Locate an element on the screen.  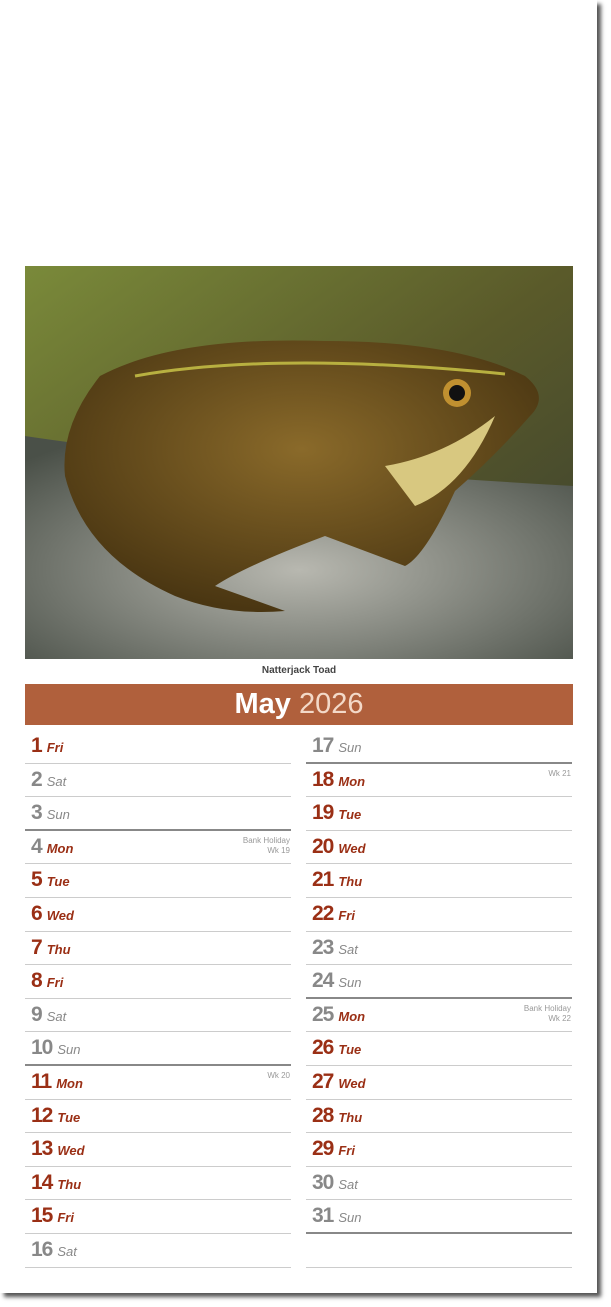
day-row: 28 Thu is located at coordinates (439, 1117).